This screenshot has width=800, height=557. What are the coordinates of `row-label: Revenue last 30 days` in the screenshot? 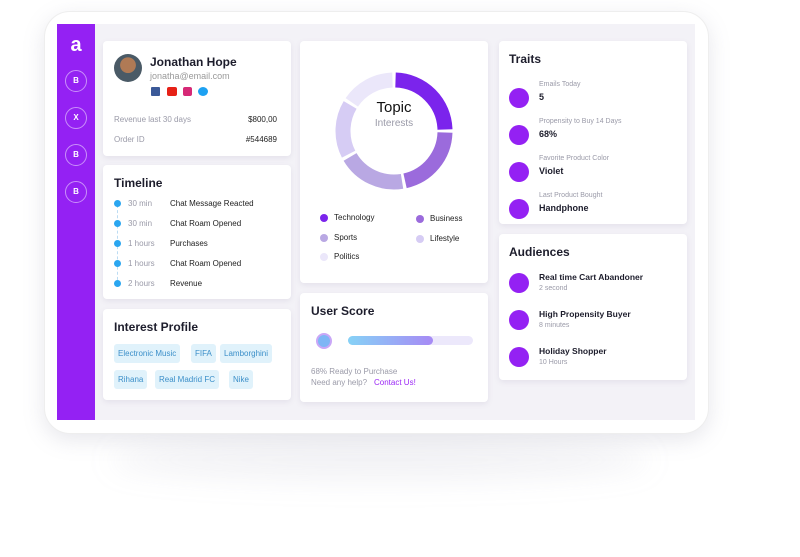 It's located at (152, 119).